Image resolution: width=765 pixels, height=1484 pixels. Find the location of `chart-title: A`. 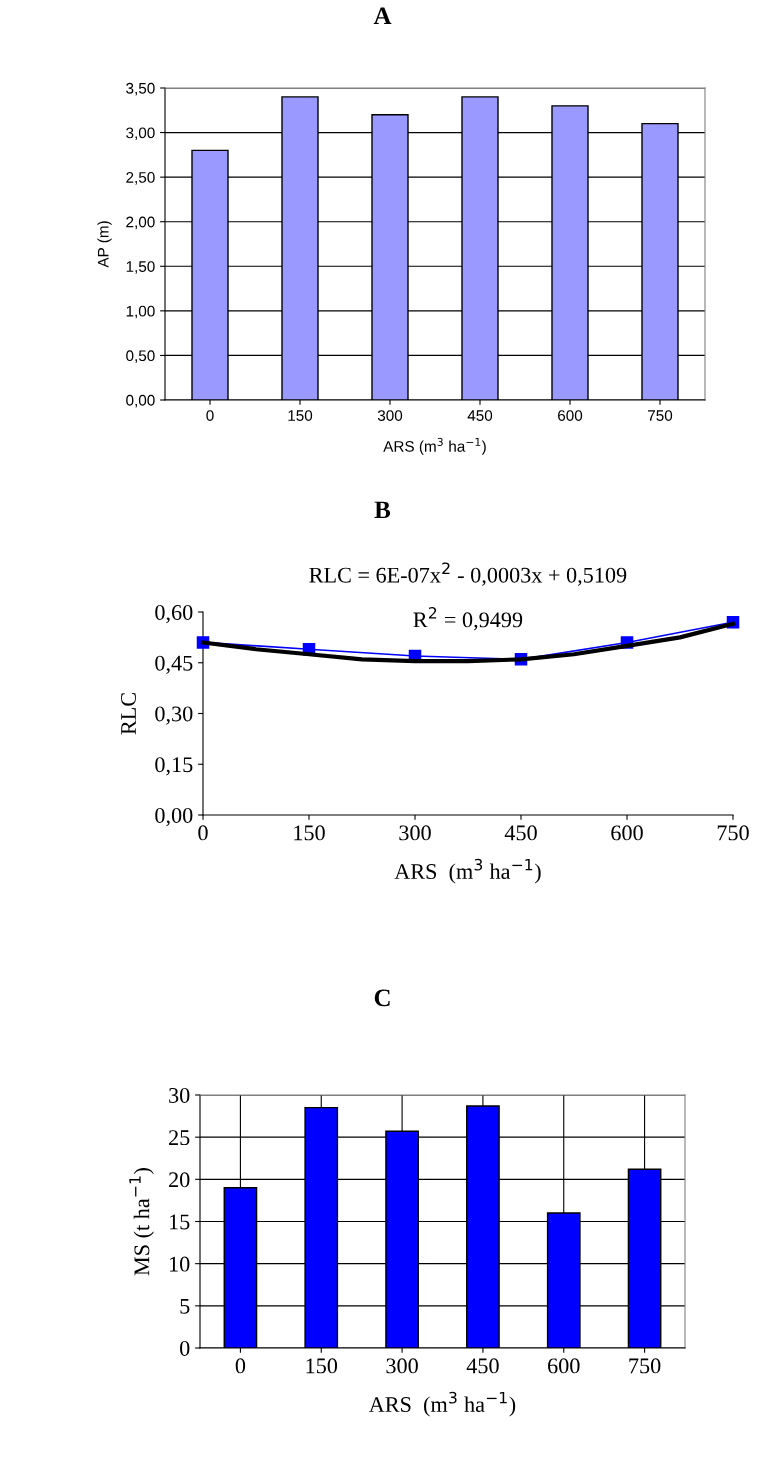

chart-title: A is located at coordinates (382, 16).